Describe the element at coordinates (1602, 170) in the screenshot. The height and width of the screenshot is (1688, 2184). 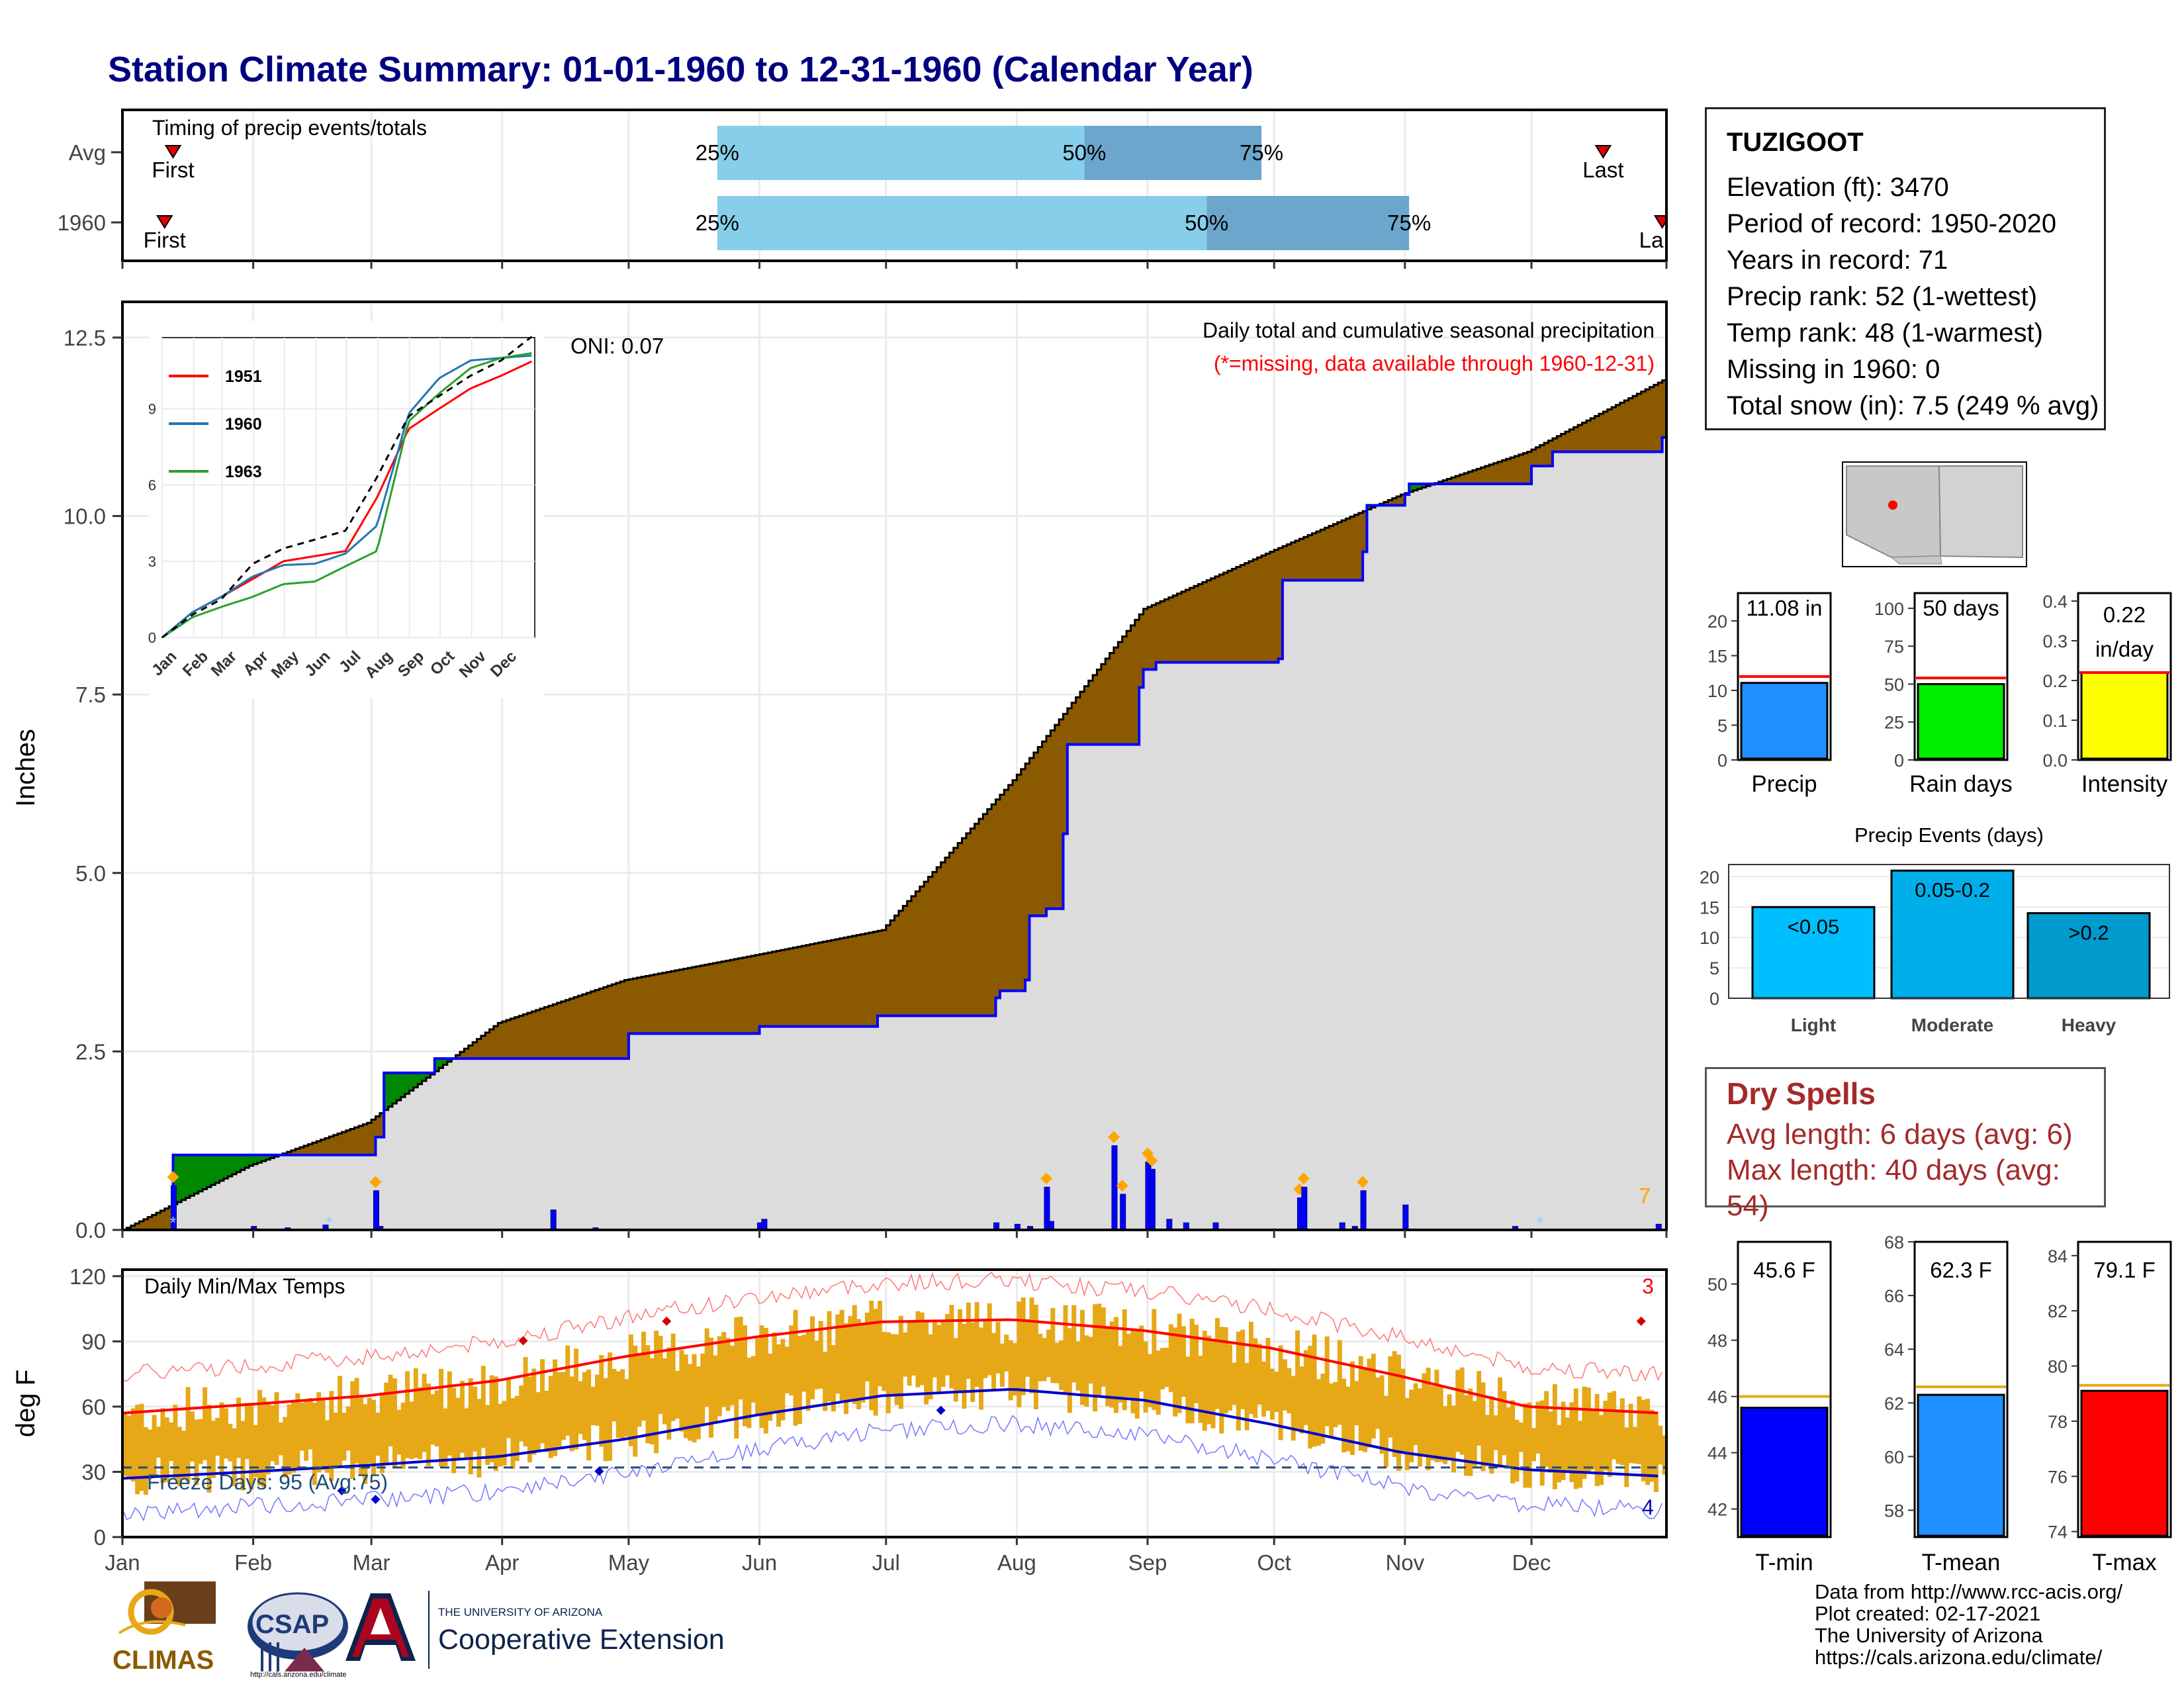
I see `timing-last-label: Last` at that location.